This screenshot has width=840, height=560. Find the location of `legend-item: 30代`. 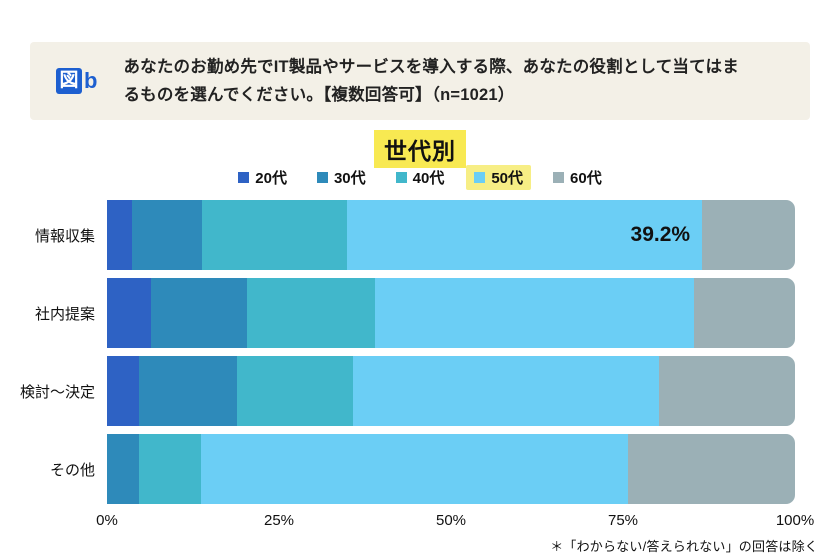

legend-item: 30代 is located at coordinates (341, 177).